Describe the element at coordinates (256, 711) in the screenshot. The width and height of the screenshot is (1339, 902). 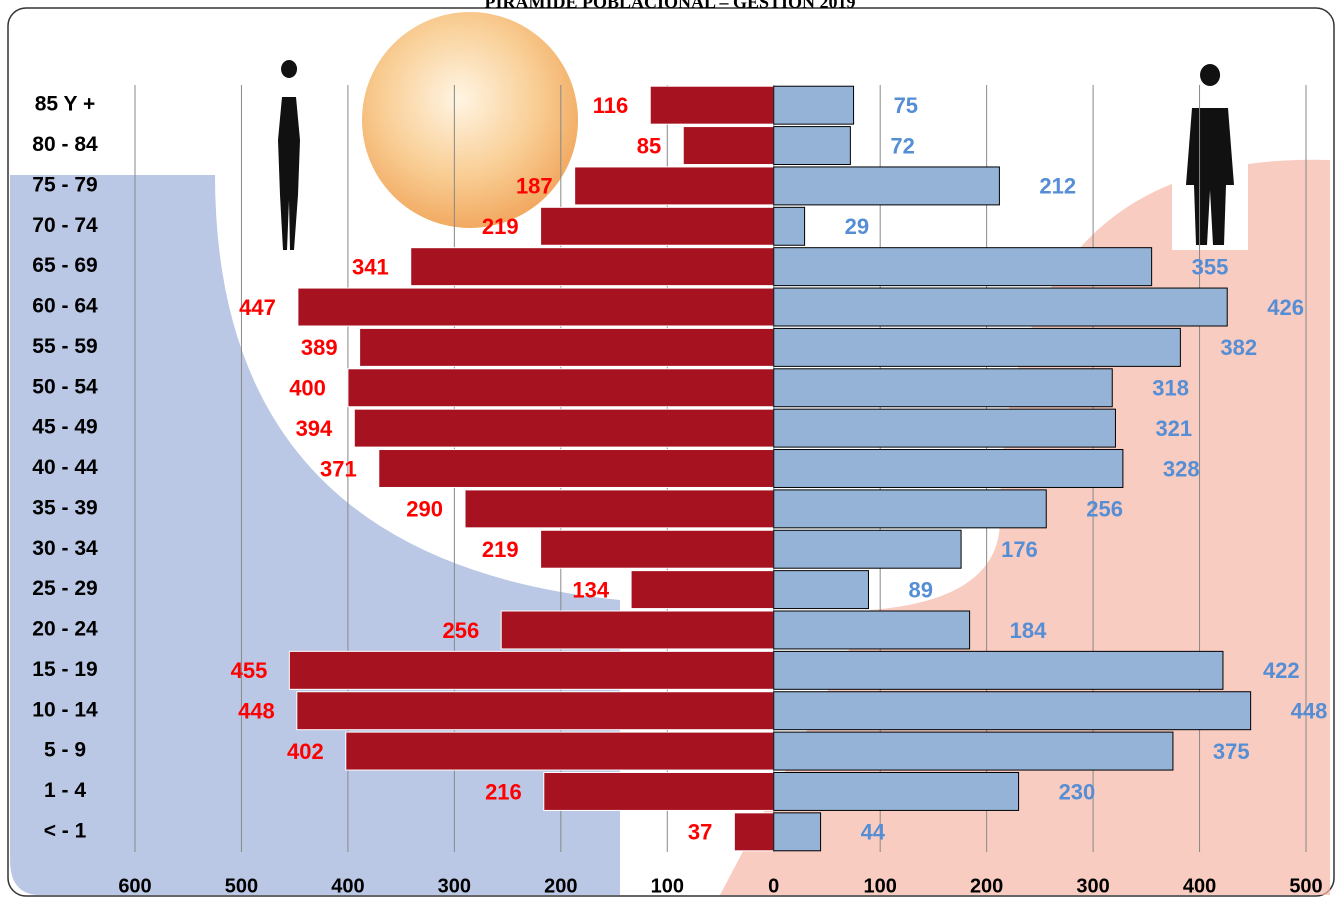
I see `female-value-label: 448` at that location.